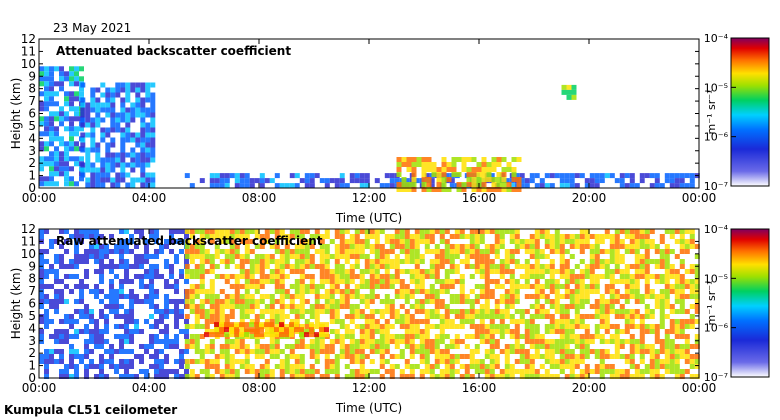  I want to click on feature-noise-night, so click(114, 304).